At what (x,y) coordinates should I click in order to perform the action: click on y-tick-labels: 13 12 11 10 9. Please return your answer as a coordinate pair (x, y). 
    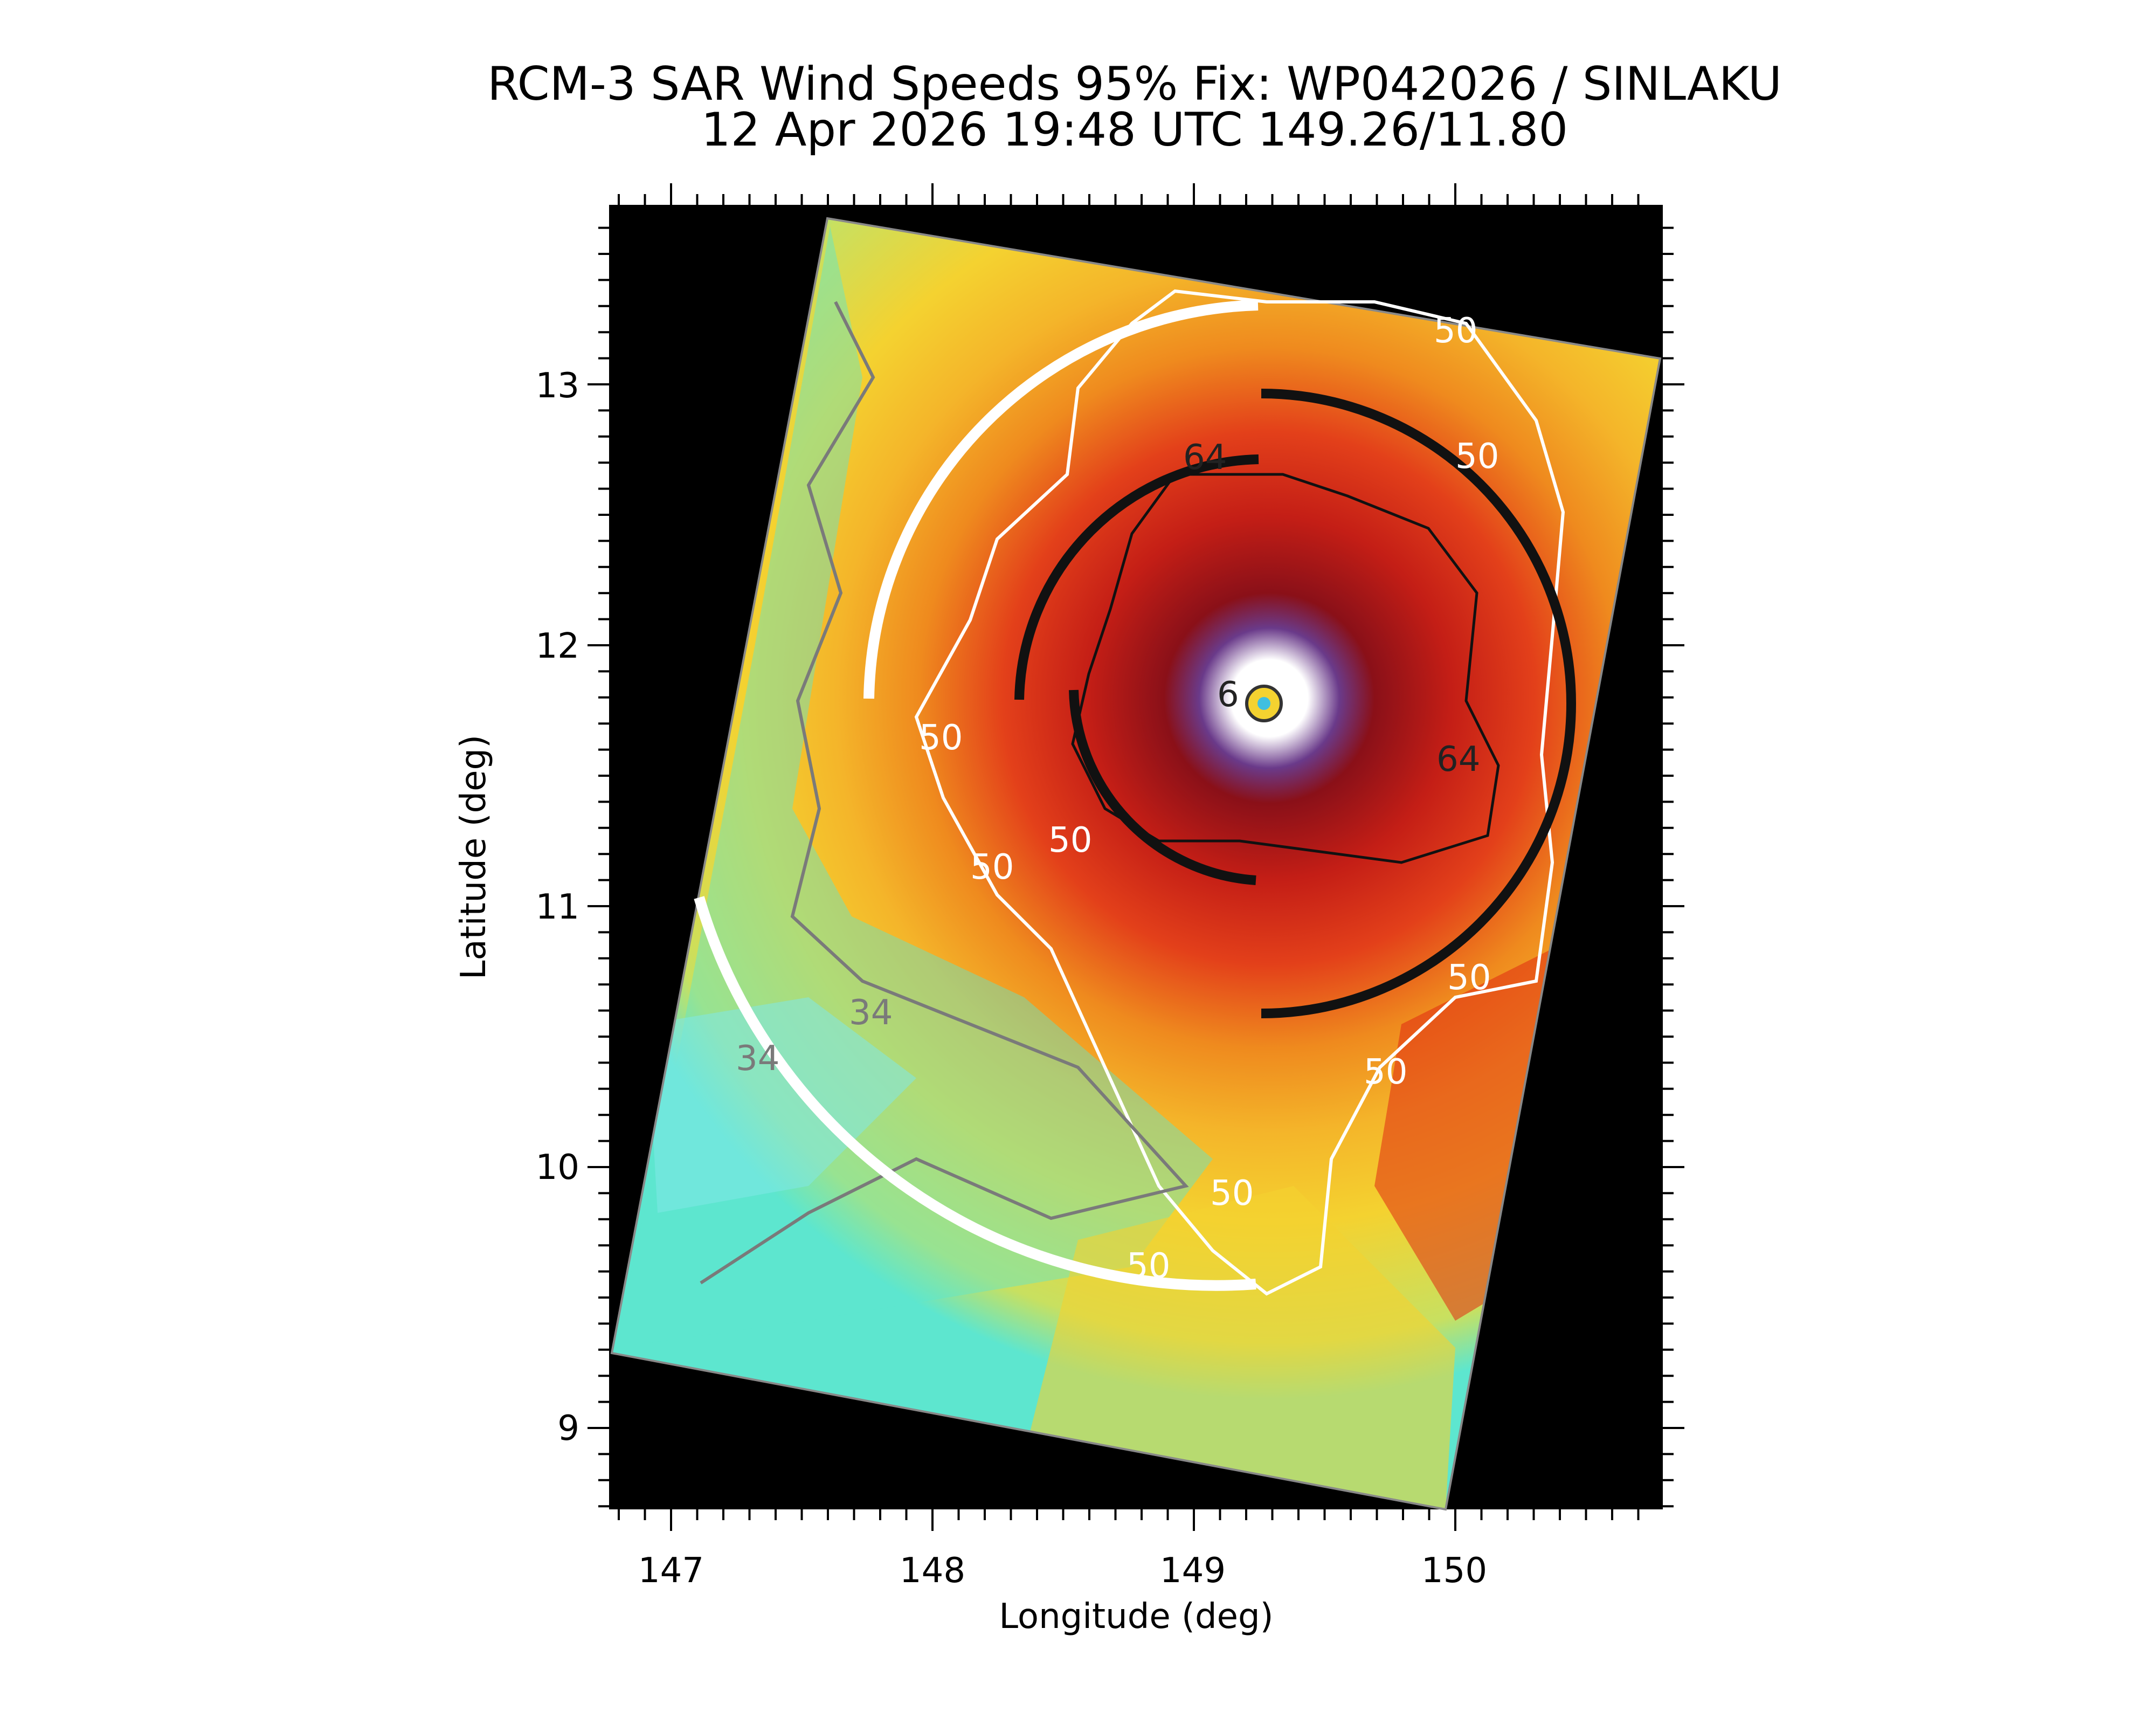
    Looking at the image, I should click on (557, 907).